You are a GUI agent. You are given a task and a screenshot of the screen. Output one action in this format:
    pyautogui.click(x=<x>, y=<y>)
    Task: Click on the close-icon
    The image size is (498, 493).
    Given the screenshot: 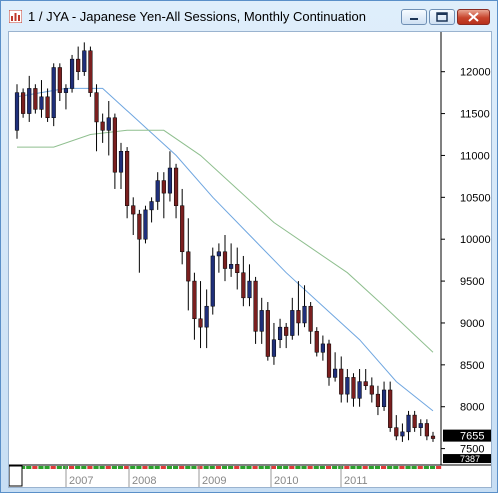 What is the action you would take?
    pyautogui.click(x=473, y=17)
    